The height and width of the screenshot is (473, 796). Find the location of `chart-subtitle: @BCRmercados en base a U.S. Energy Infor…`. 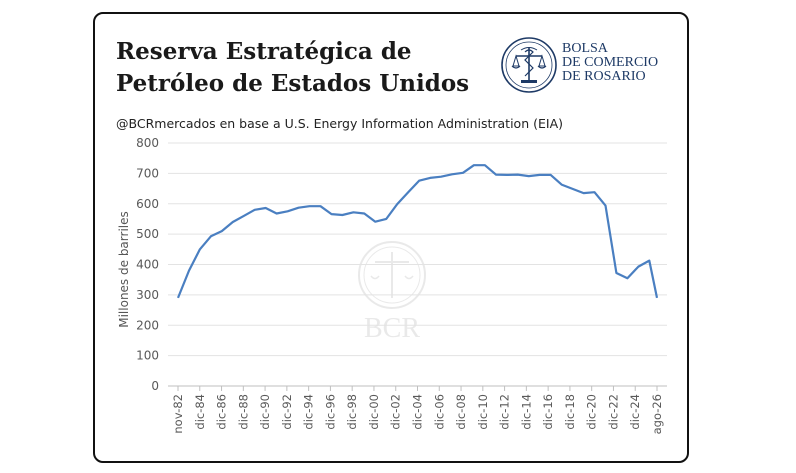

chart-subtitle: @BCRmercados en base a U.S. Energy Infor… is located at coordinates (339, 123).